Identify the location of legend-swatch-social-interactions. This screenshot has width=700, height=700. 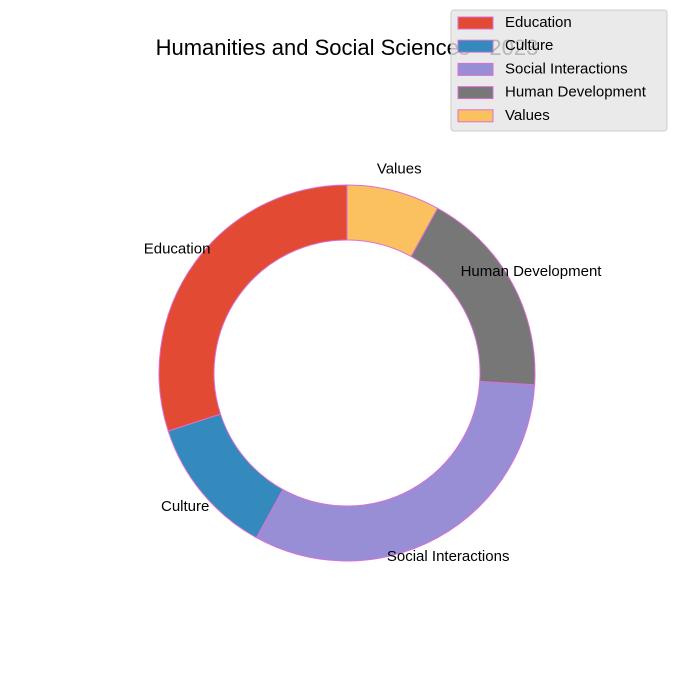
(475, 69).